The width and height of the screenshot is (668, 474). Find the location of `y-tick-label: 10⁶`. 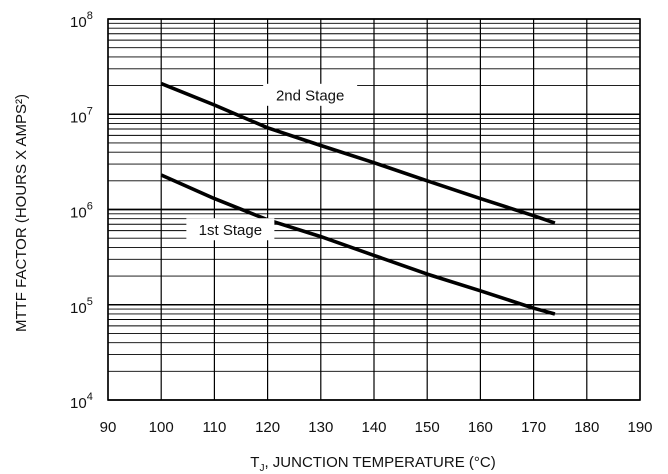

y-tick-label: 10⁶ is located at coordinates (81, 211).